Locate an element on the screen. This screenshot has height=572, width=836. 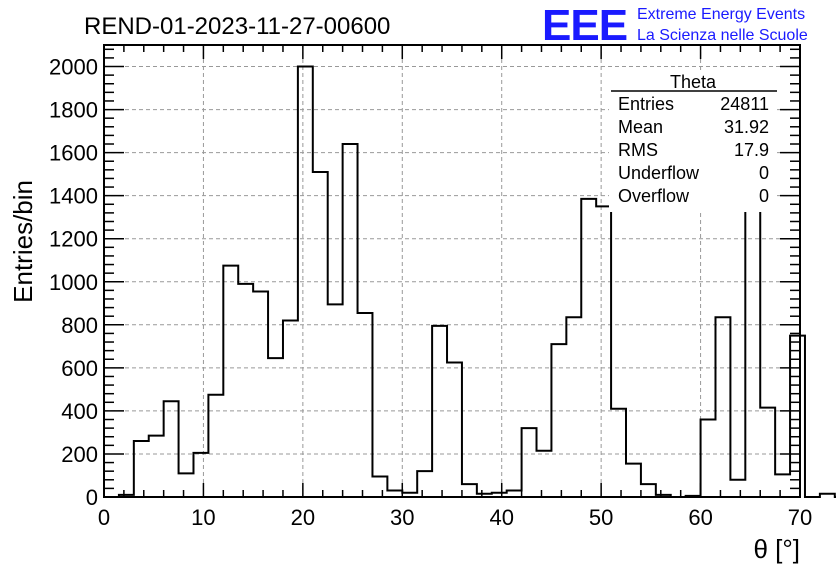
x-tick-label: 50 is located at coordinates (601, 517).